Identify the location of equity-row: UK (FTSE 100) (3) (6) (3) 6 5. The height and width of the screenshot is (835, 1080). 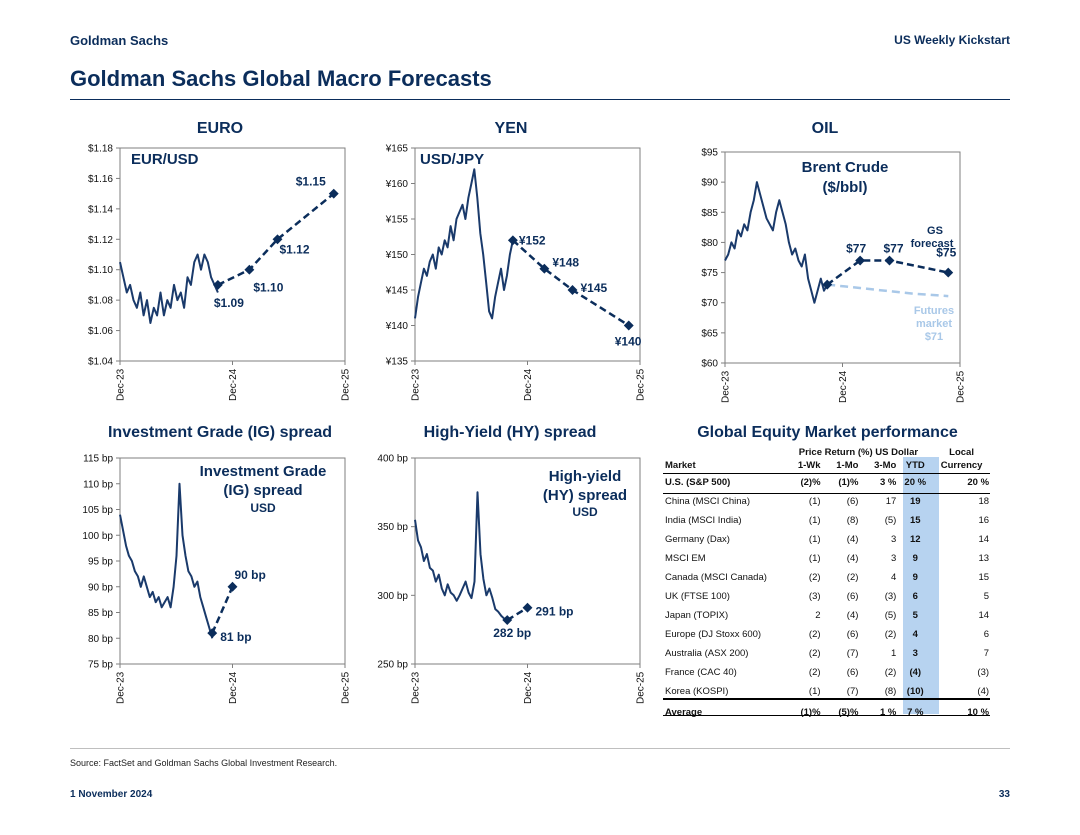
(828, 596).